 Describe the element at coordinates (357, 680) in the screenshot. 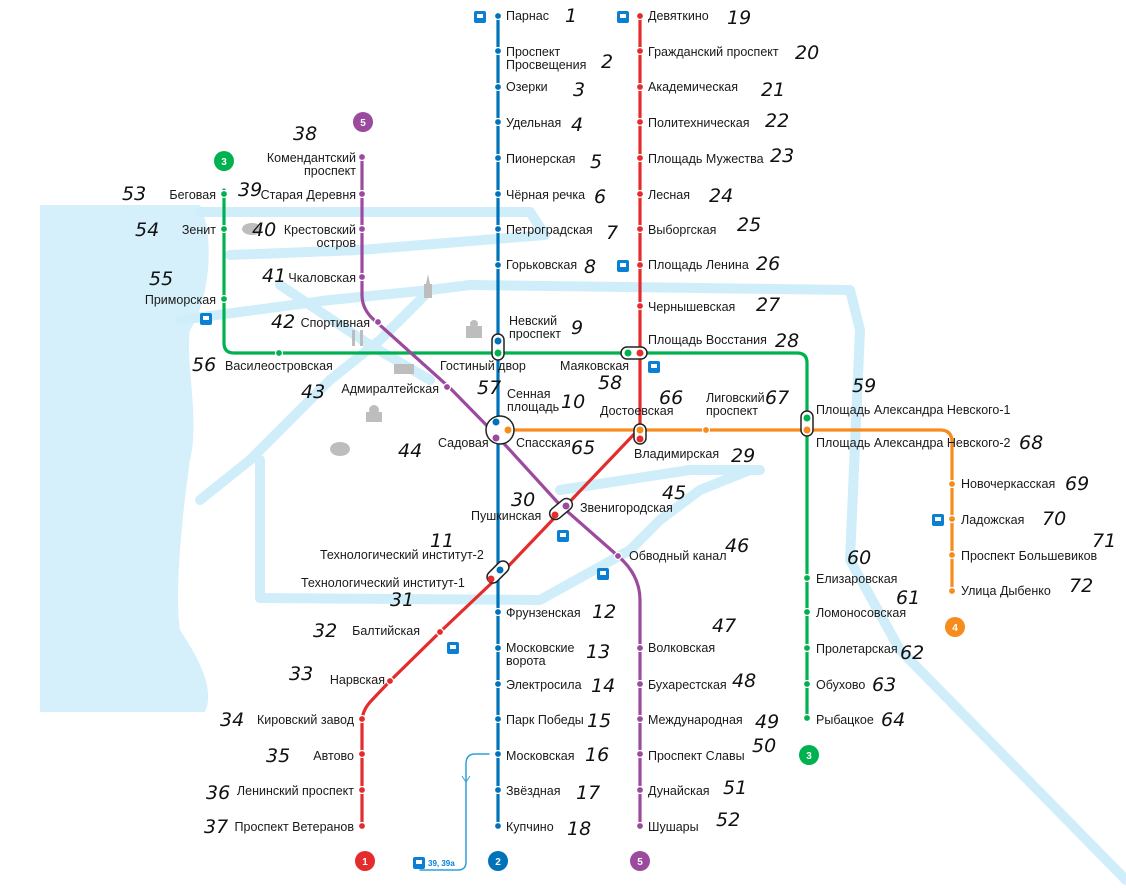

I see `station-label: Нарвская` at that location.